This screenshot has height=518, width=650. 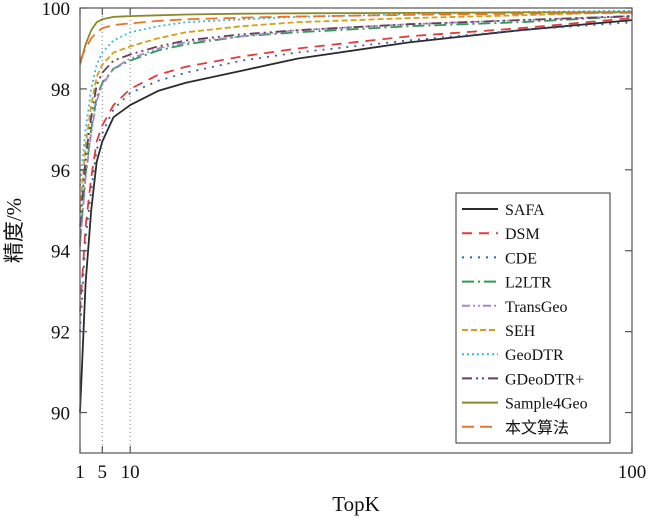 I want to click on reference-lines, so click(x=116, y=230).